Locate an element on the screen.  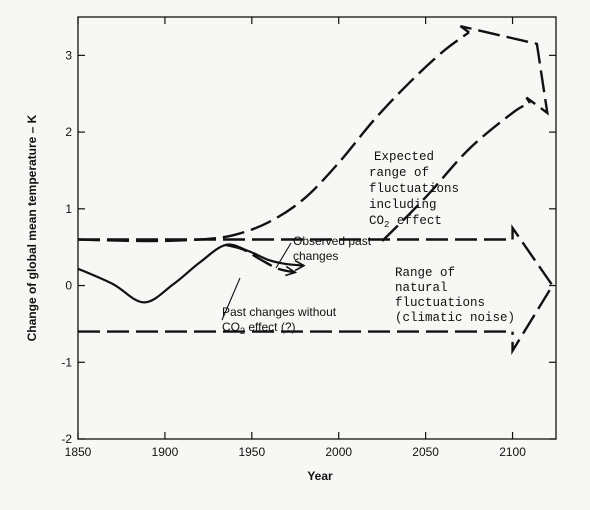
y-tick-label: -1 is located at coordinates (66, 362).